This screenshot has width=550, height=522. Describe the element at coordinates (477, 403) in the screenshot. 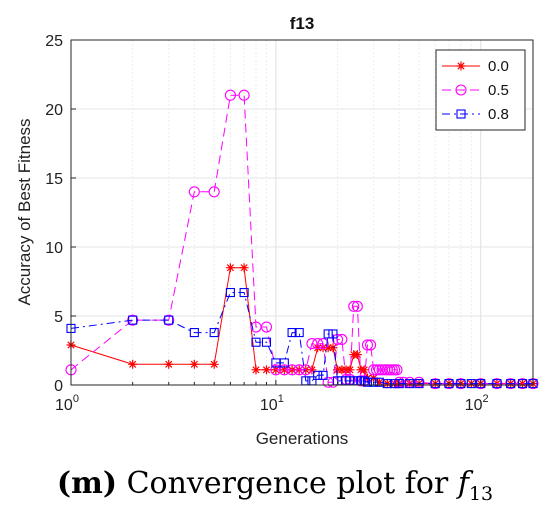

I see `x-tick-label: 10²` at that location.